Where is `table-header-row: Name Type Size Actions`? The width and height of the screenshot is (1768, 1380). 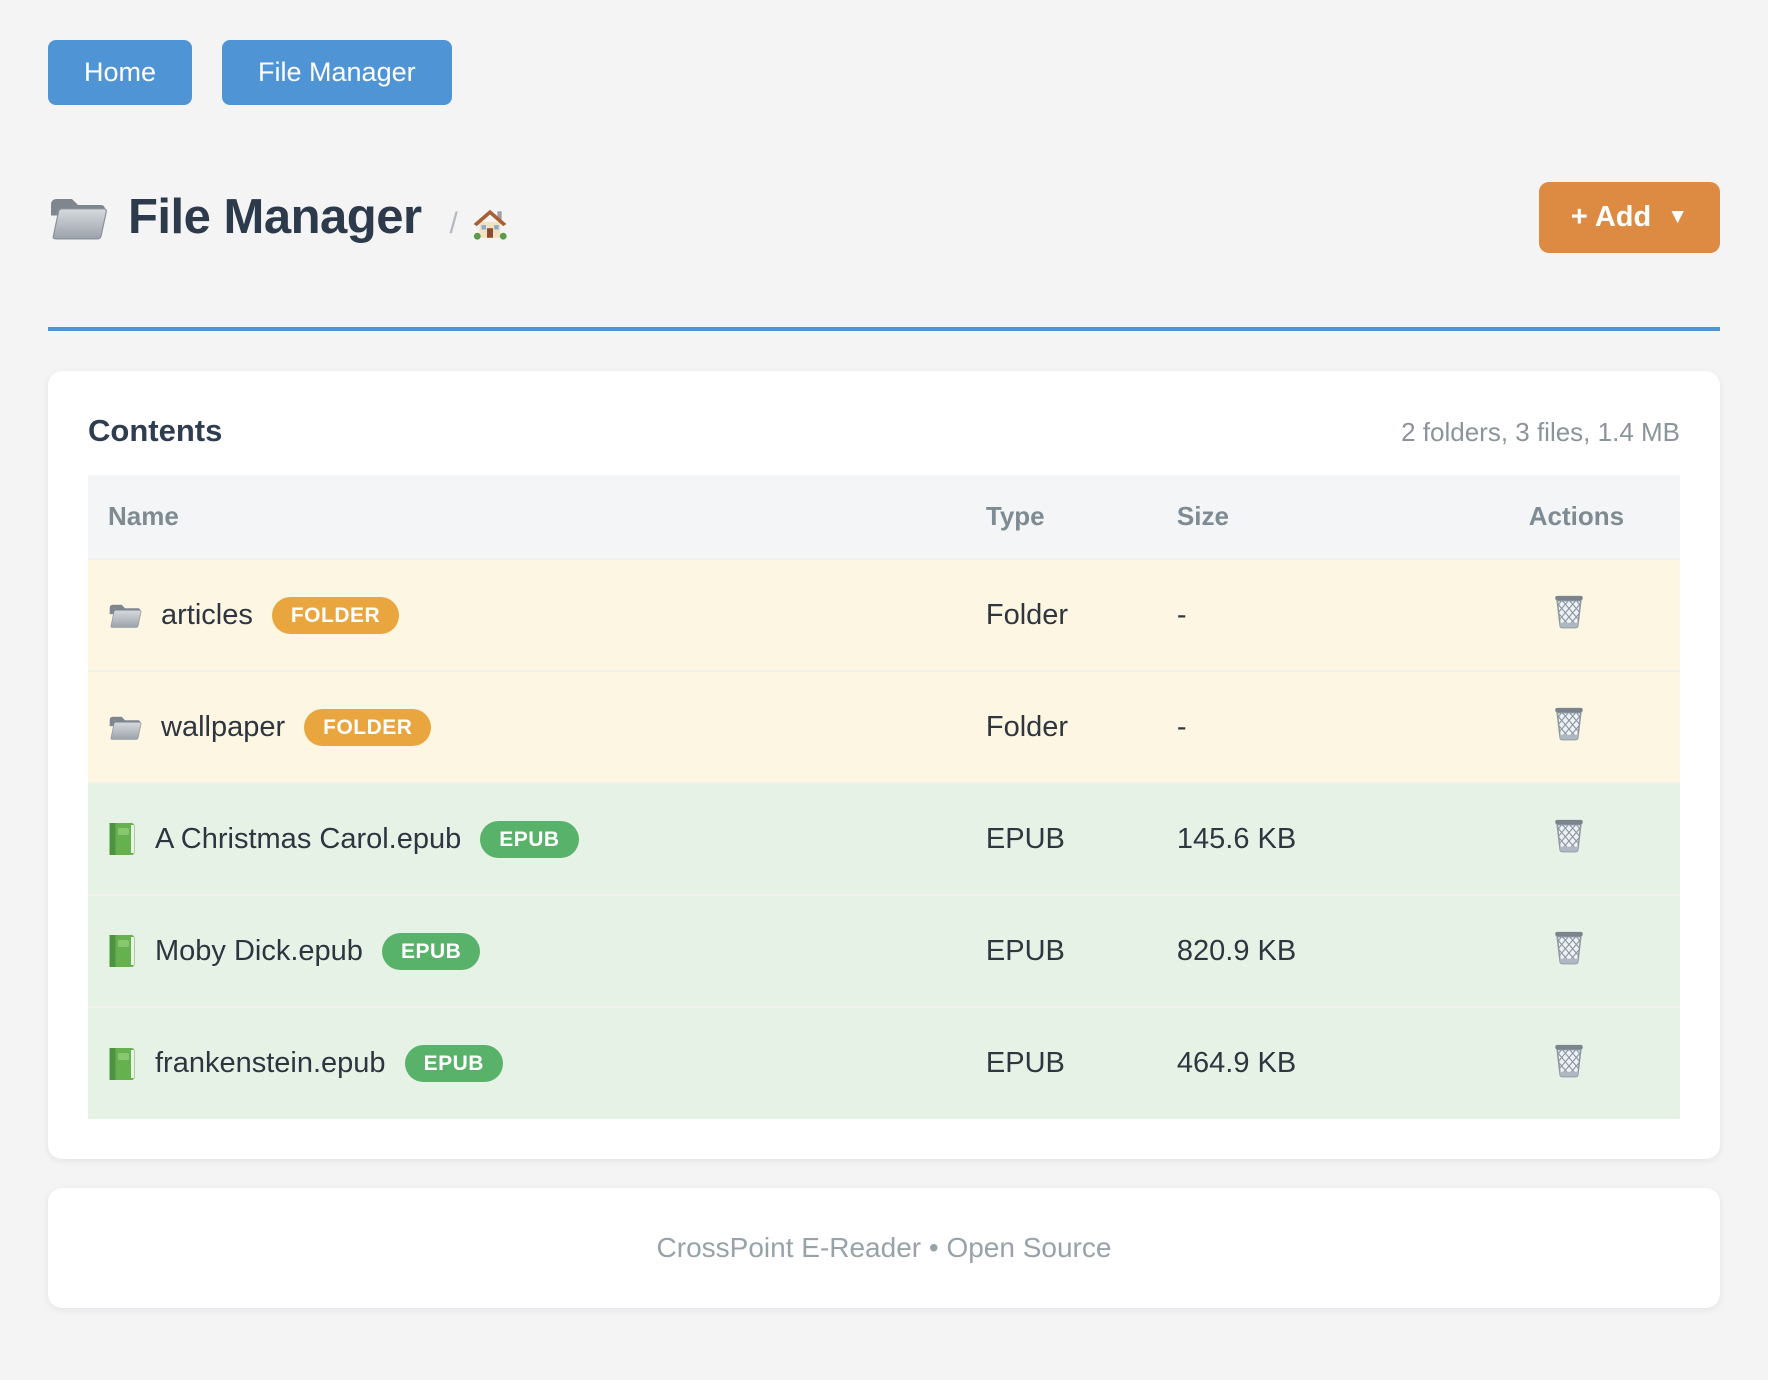
table-header-row: Name Type Size Actions is located at coordinates (884, 517).